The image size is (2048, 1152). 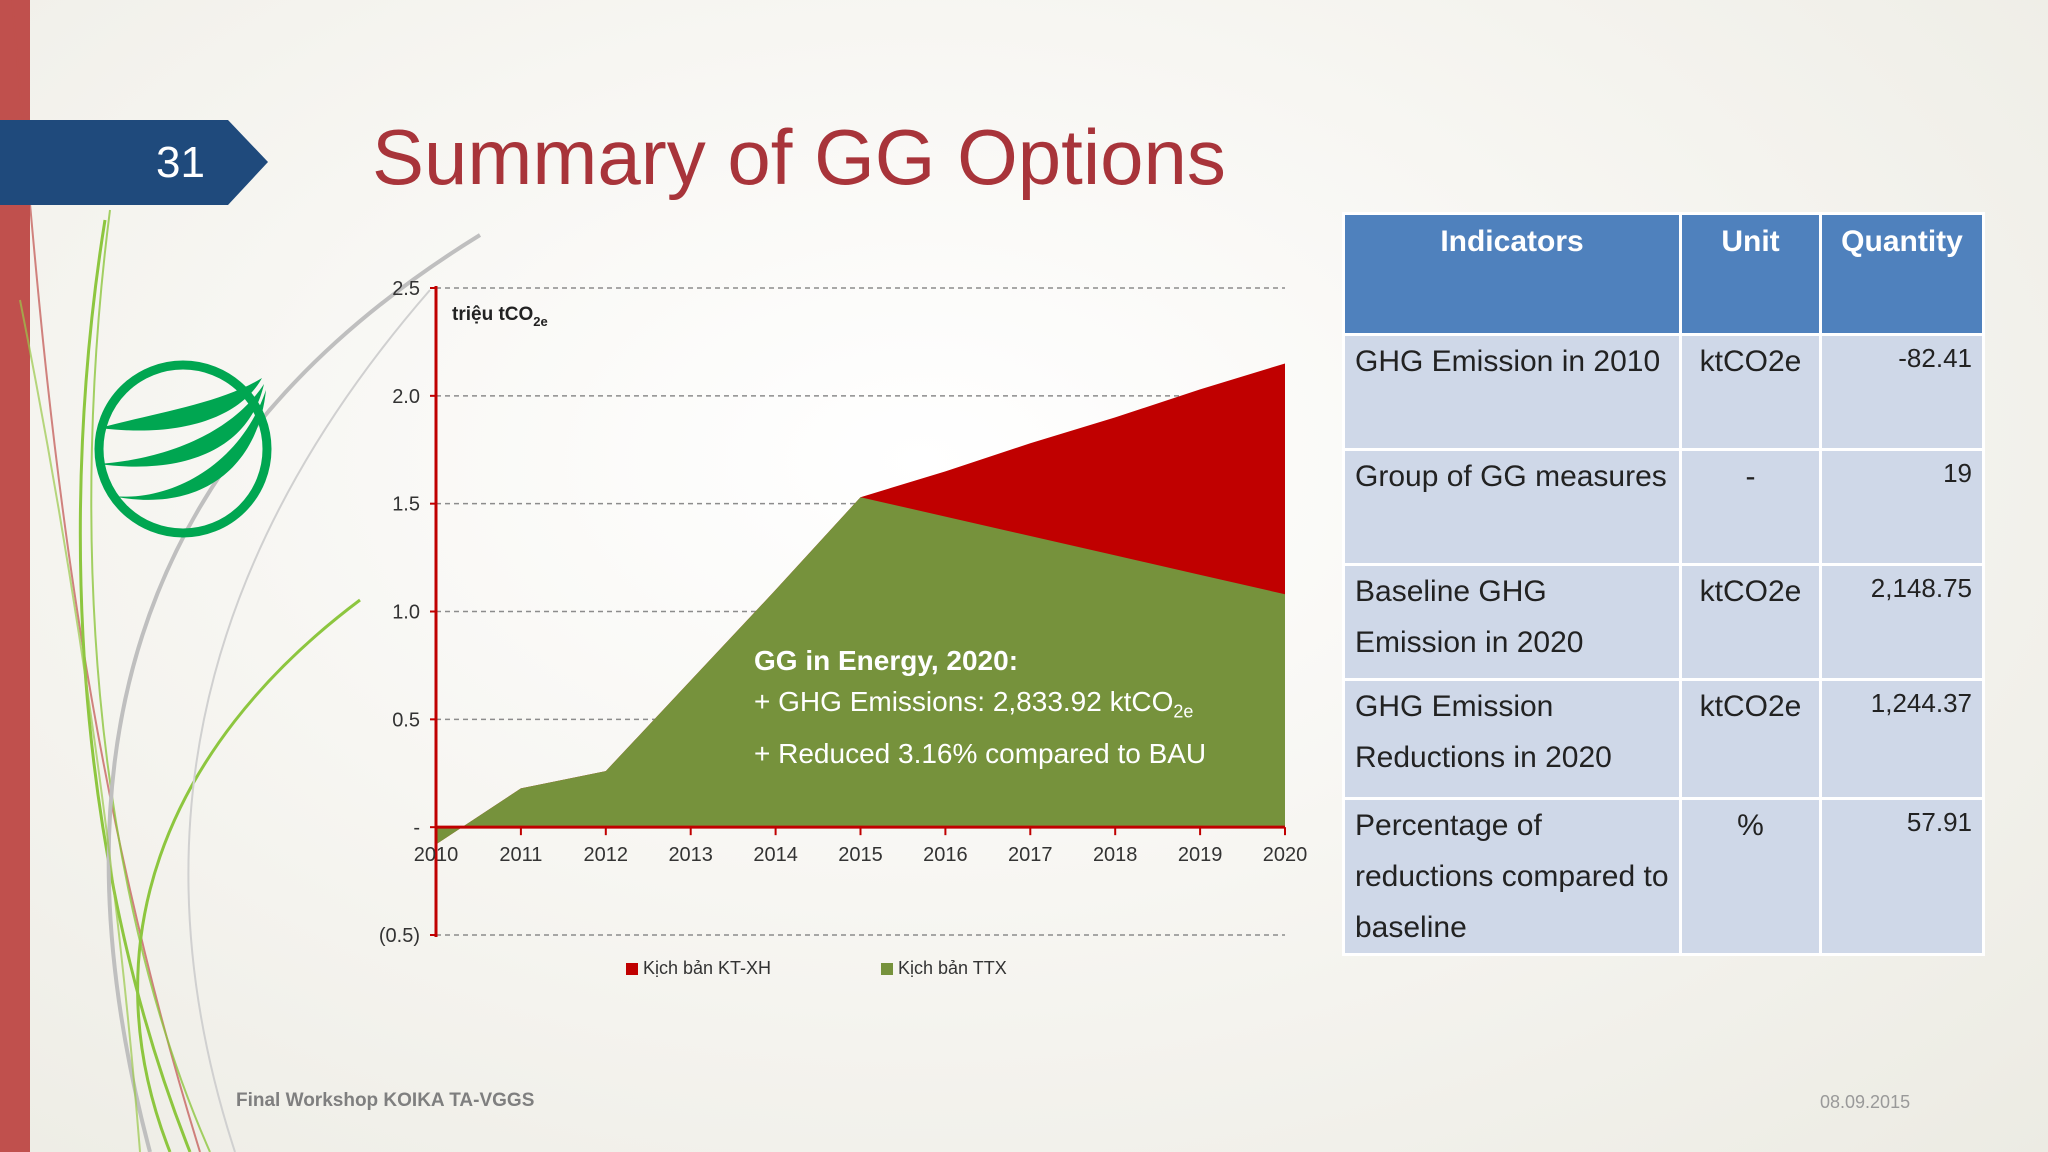 I want to click on series-area-ttx, so click(x=860, y=671).